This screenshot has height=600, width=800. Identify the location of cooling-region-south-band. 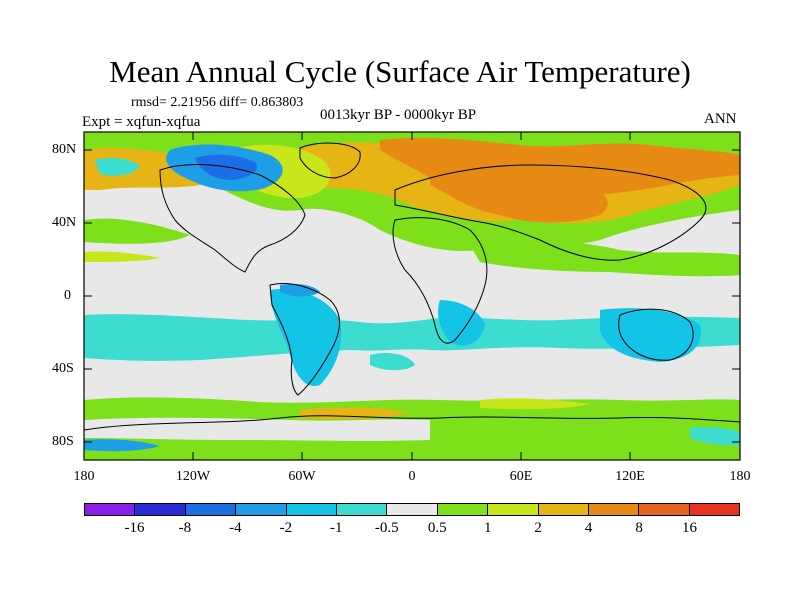
(412, 337).